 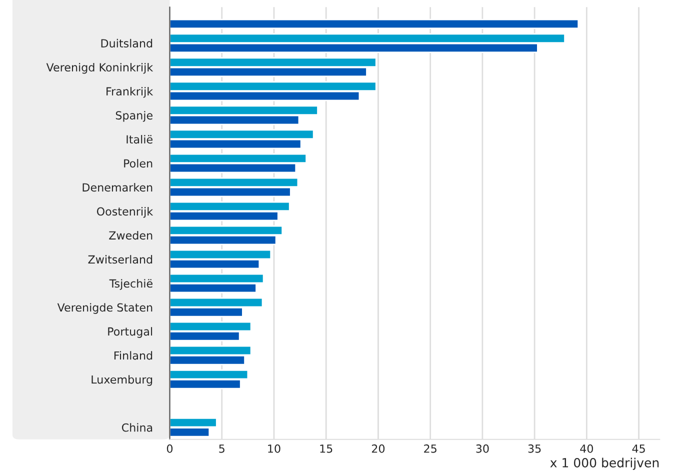 I want to click on x-tick-label: 30, so click(x=482, y=448).